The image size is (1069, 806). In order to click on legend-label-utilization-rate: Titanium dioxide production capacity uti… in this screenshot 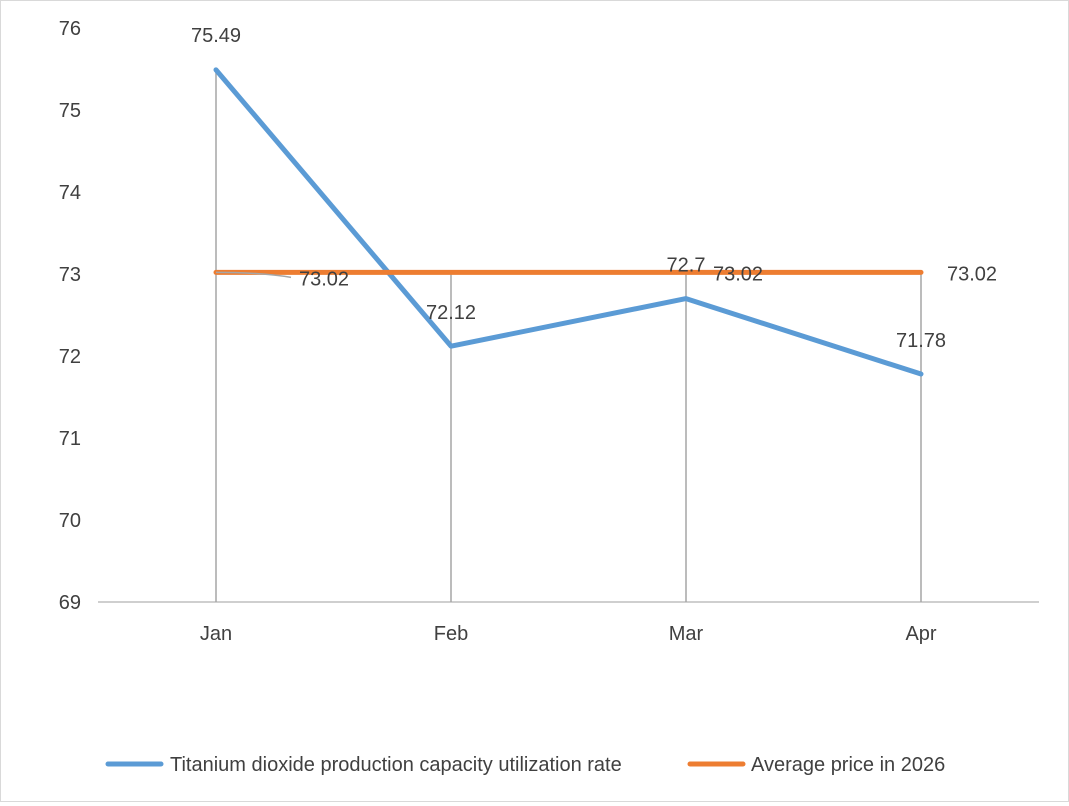, I will do `click(396, 765)`.